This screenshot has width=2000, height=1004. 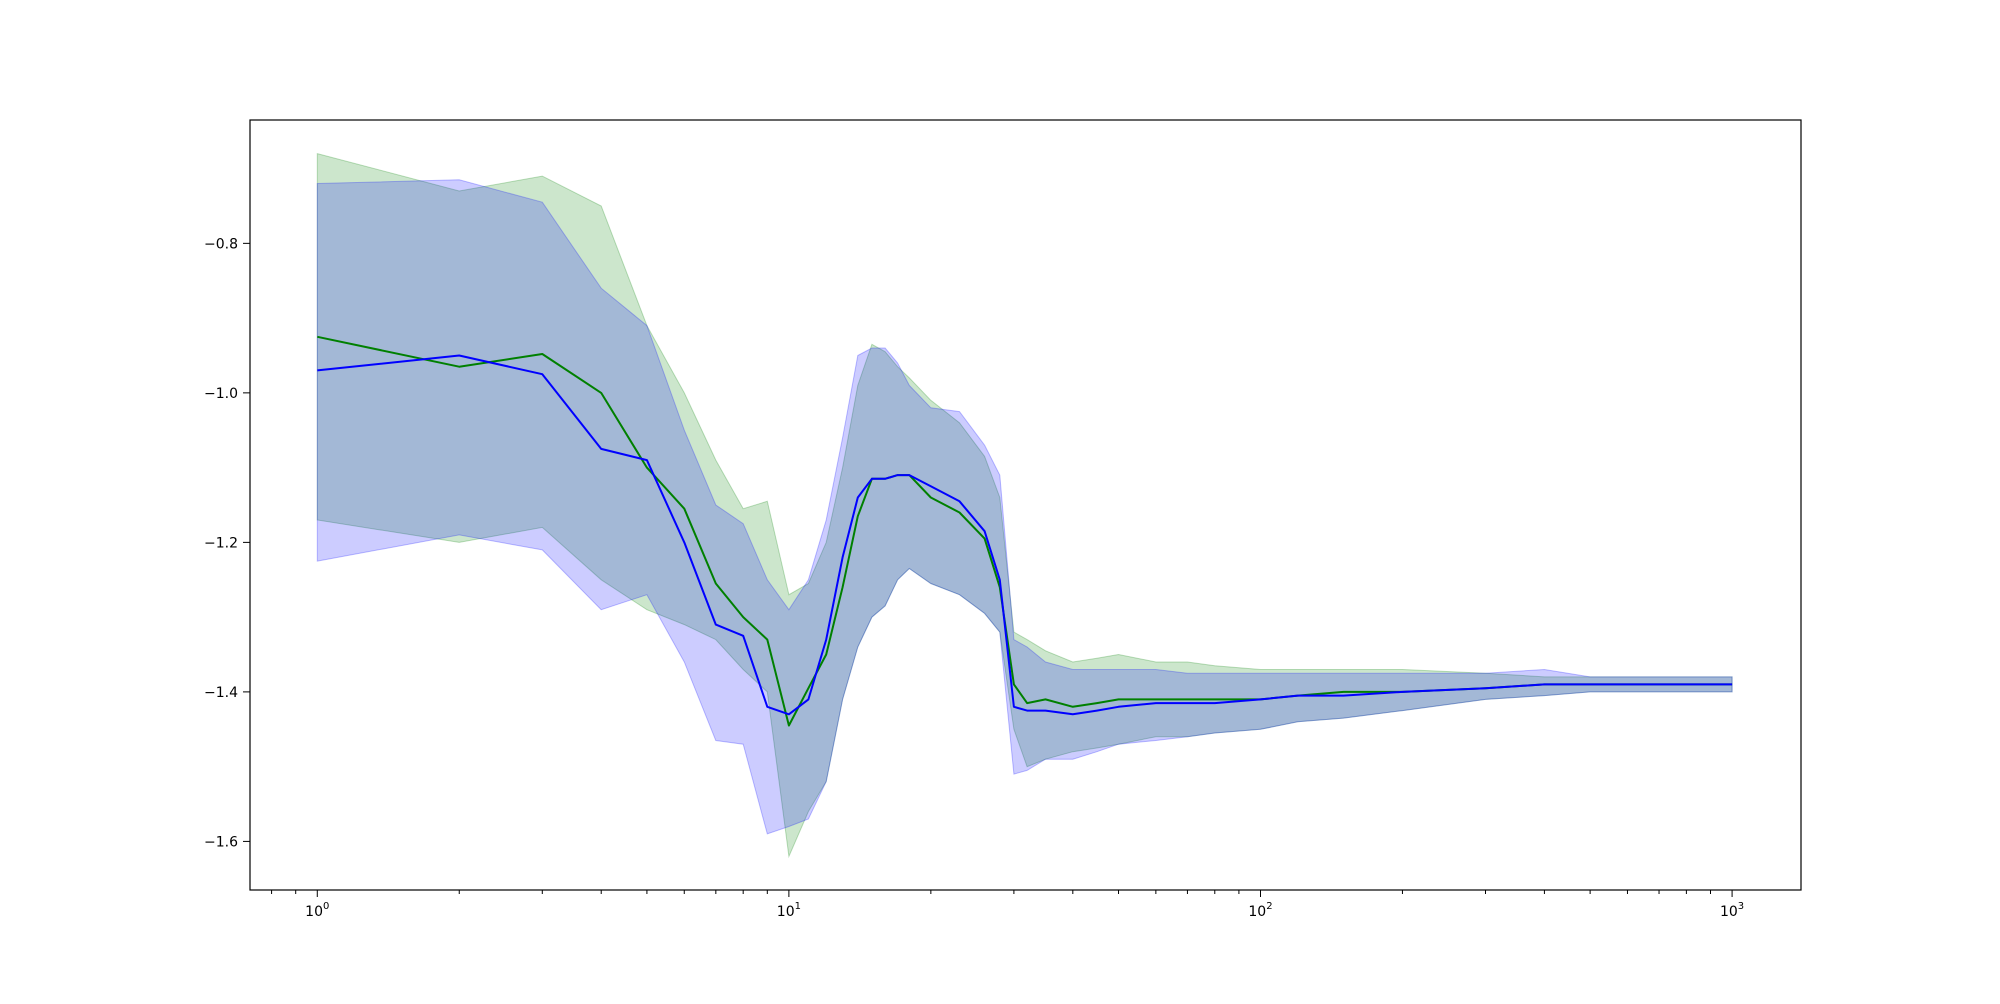 I want to click on x-tick-label: 10², so click(x=1260, y=910).